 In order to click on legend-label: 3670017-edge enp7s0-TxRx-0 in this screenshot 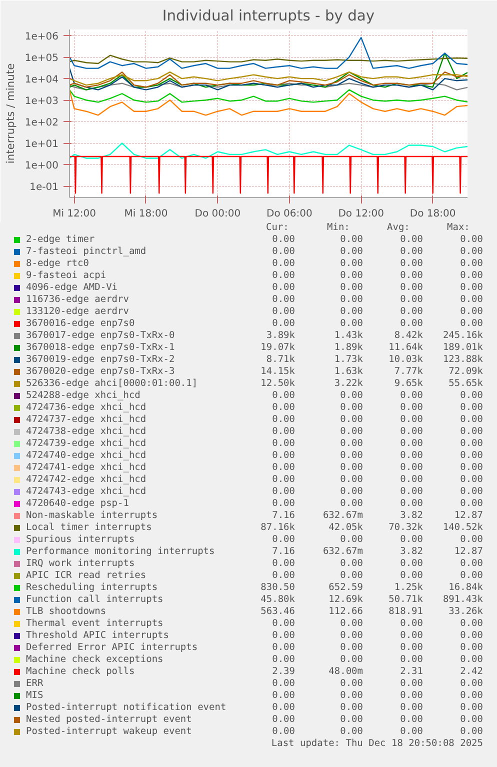, I will do `click(100, 336)`.